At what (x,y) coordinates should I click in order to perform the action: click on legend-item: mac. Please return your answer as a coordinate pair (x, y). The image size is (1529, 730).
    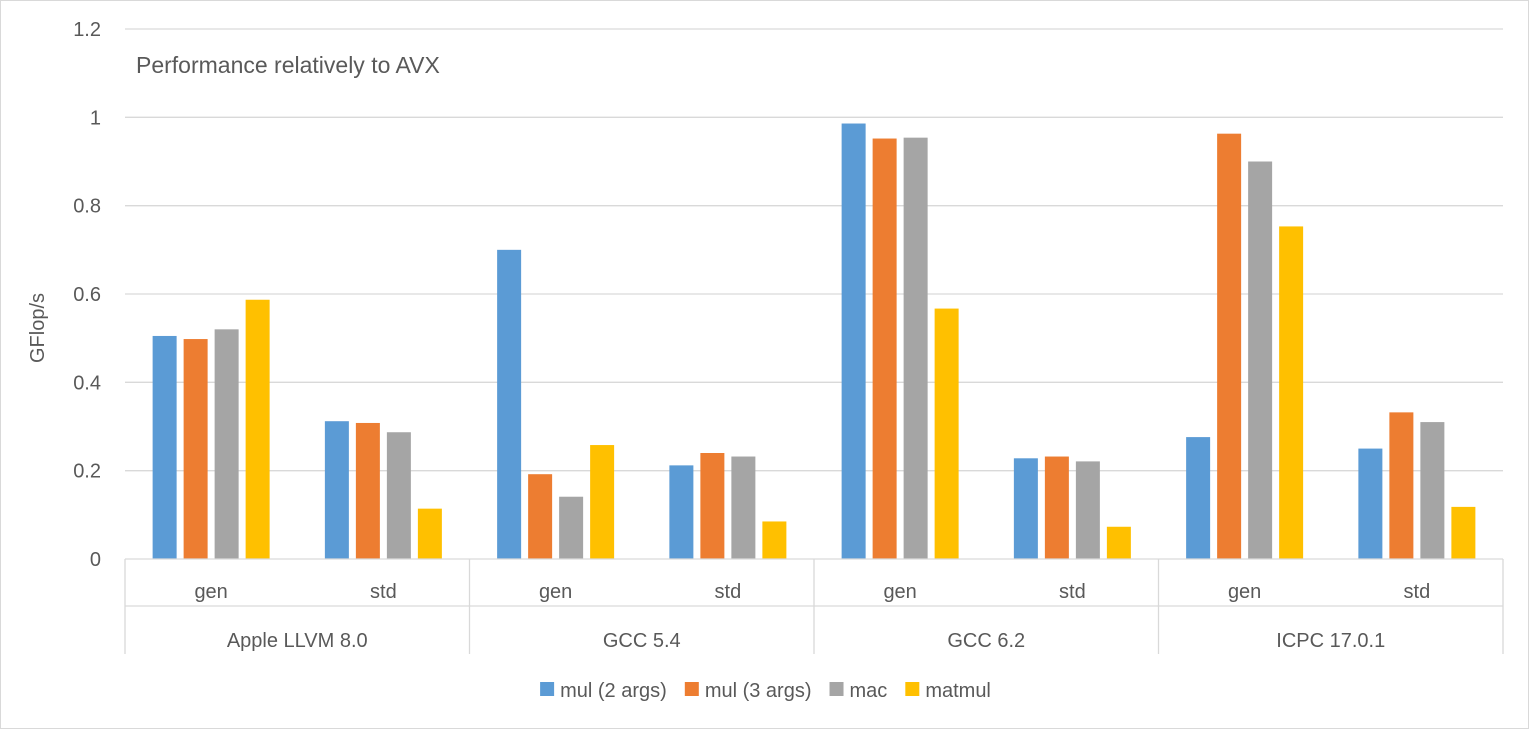
    Looking at the image, I should click on (858, 691).